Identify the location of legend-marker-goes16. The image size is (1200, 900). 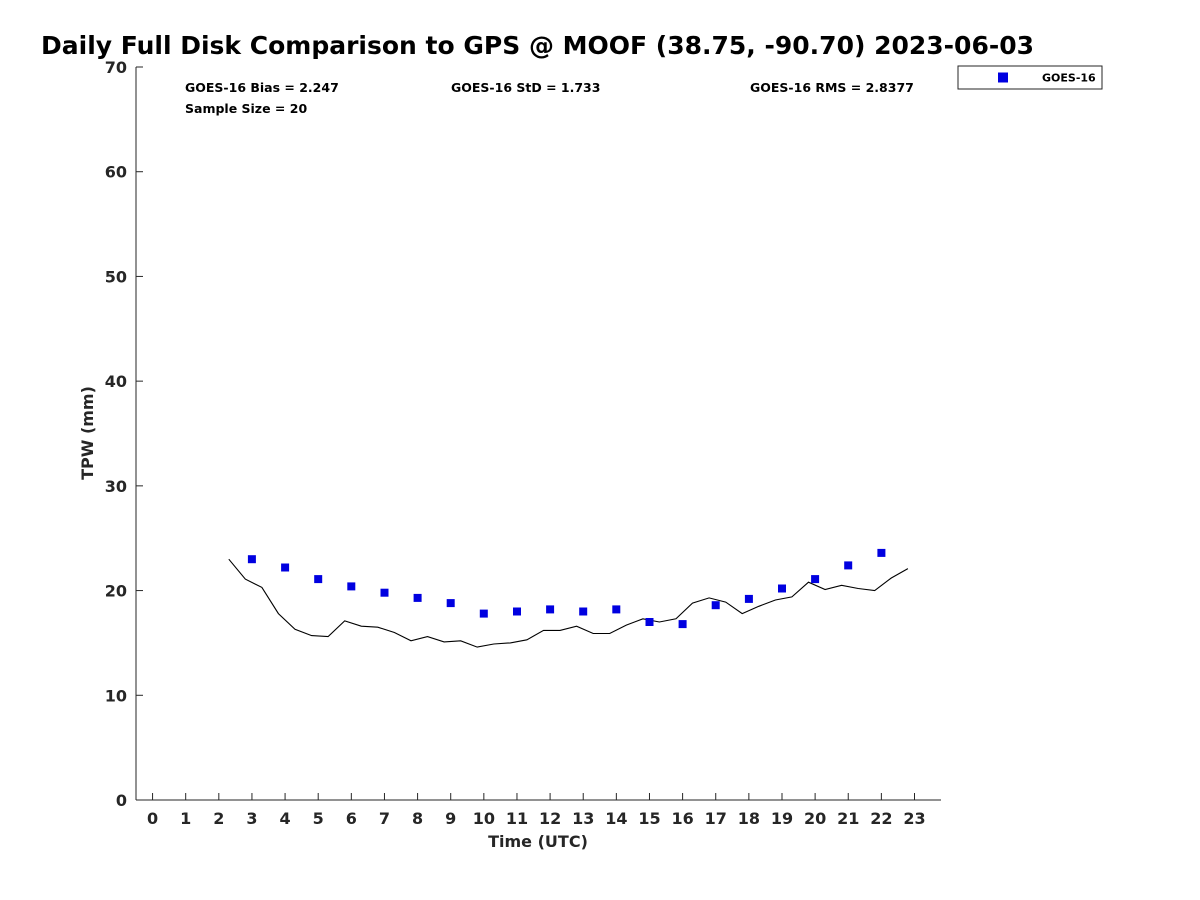
(1003, 77).